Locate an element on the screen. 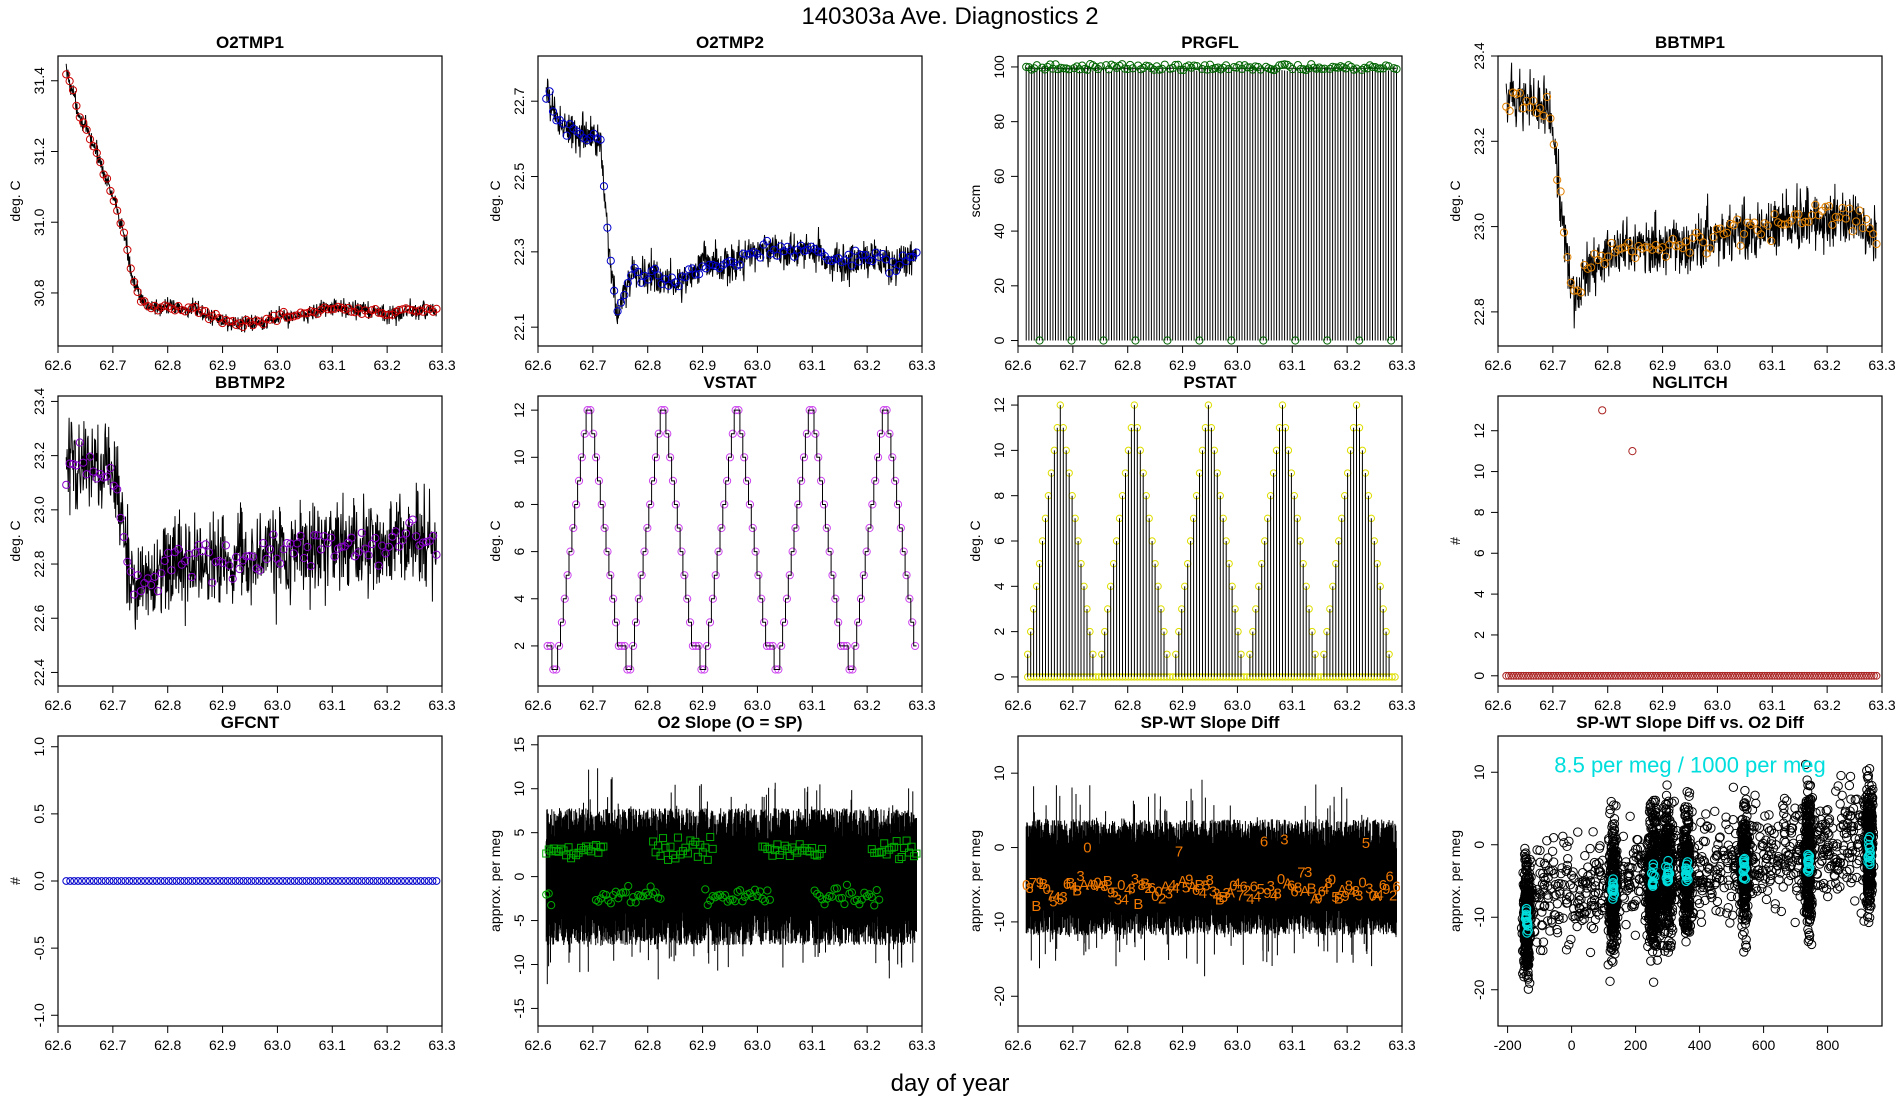  y-axis-label: deg. C is located at coordinates (495, 540).